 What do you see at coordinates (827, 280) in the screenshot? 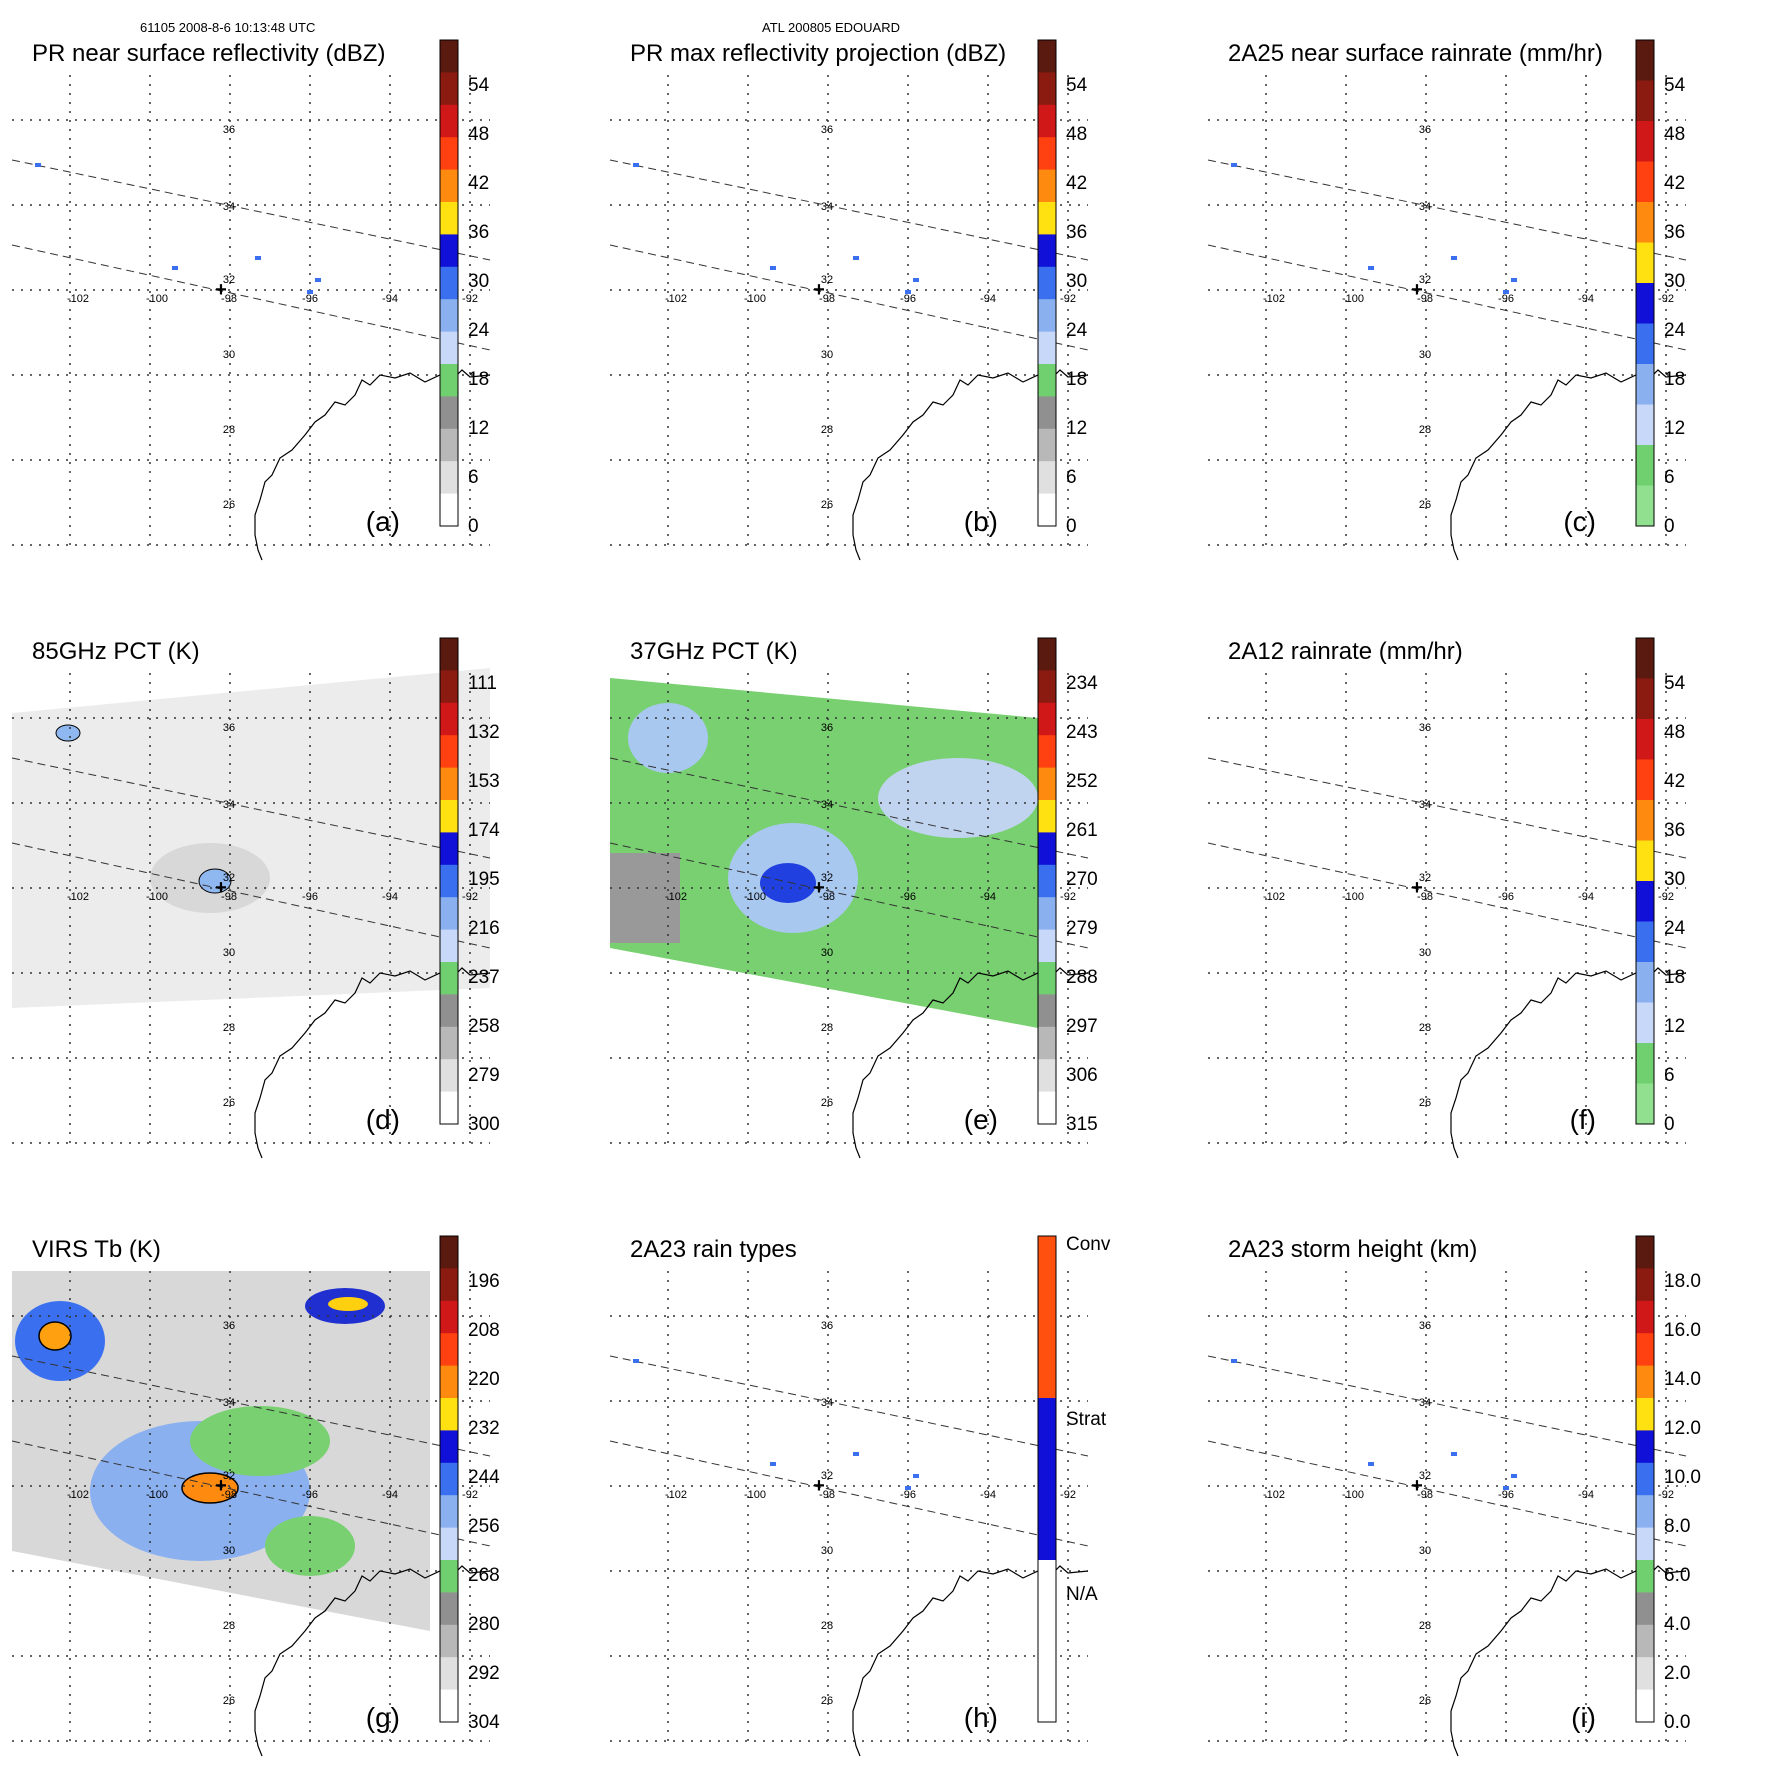
I see `lat-label: 32` at bounding box center [827, 280].